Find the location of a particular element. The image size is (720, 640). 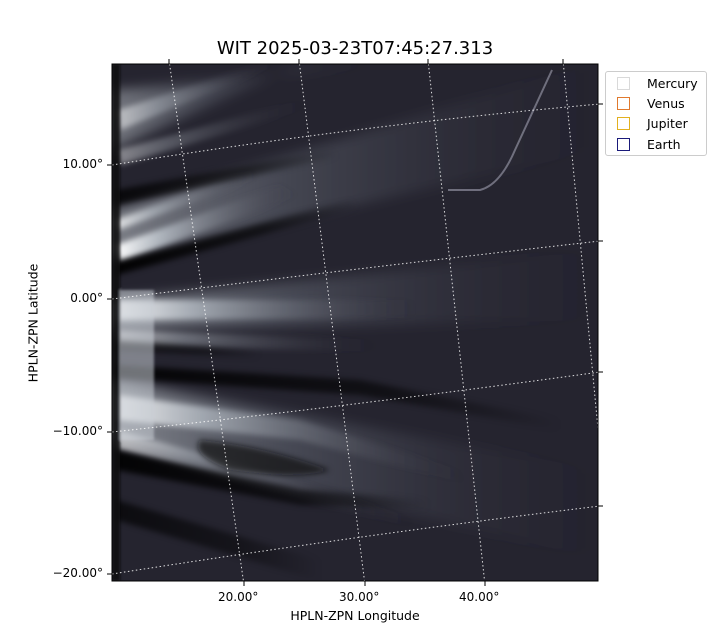

legend-item-earth: Earth is located at coordinates (649, 144).